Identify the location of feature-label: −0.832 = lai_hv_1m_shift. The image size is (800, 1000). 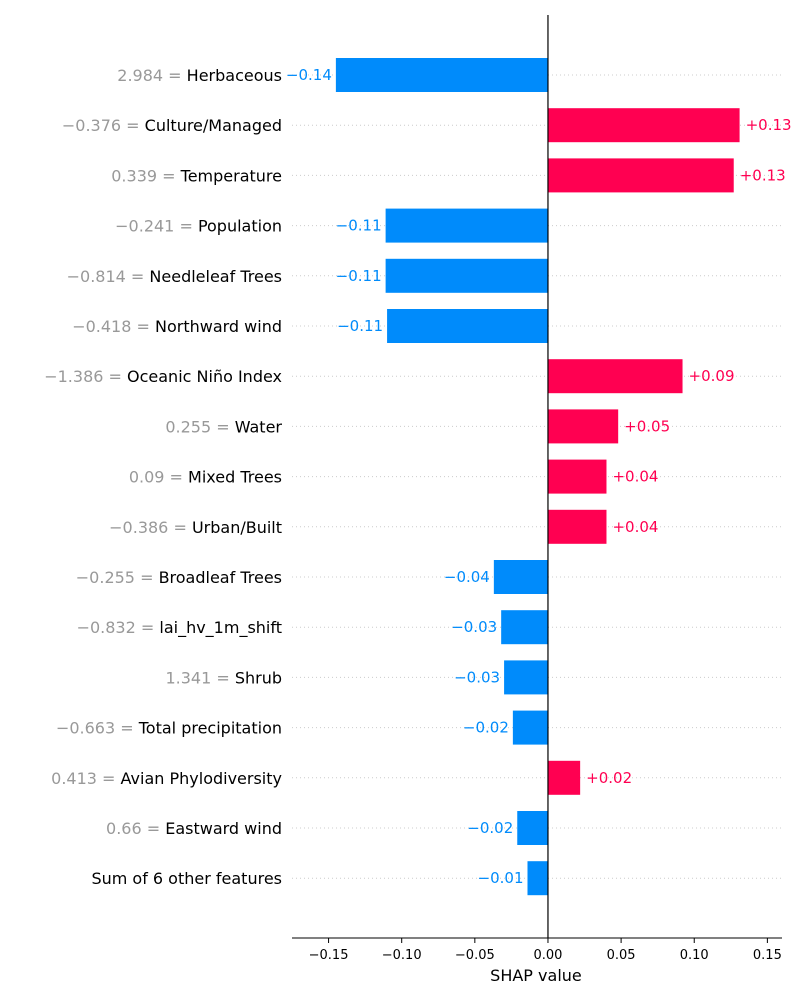
(179, 628).